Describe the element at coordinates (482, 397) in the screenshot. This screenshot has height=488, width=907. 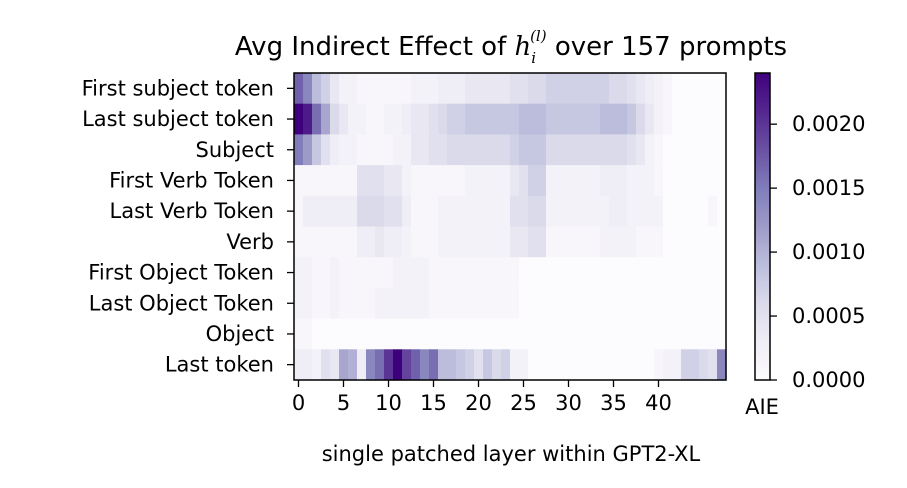
I see `x-axis-ticks: 0 5 10 15 20 25 30 35 40` at that location.